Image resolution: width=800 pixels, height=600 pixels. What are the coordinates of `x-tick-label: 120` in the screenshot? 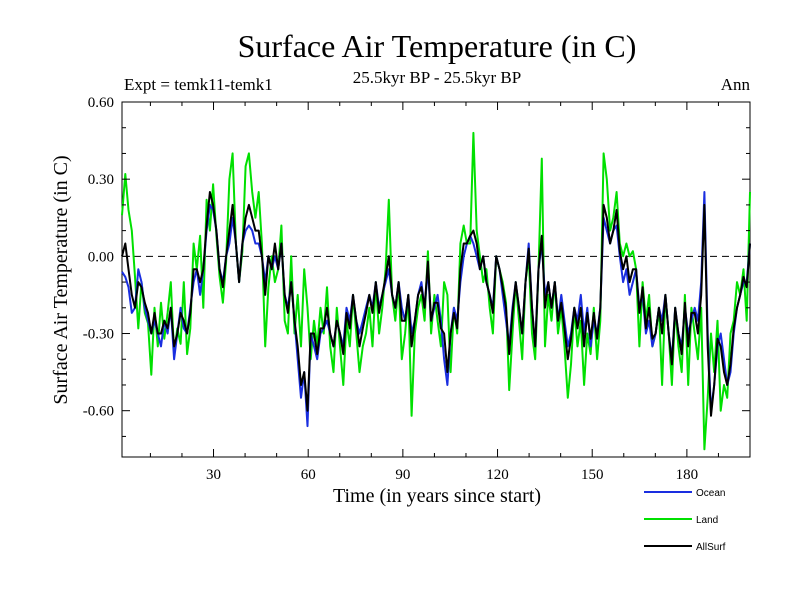 It's located at (497, 475).